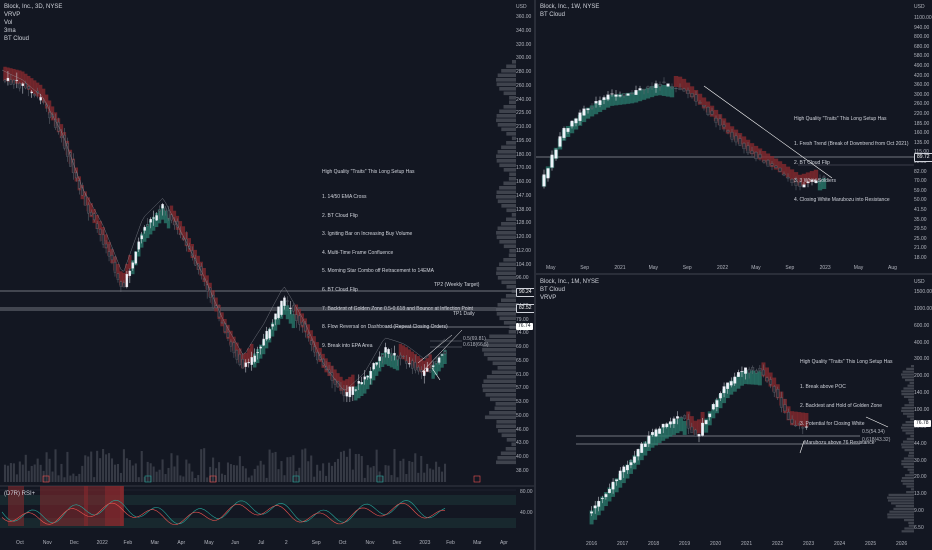  Describe the element at coordinates (734, 274) in the screenshot. I see `pane-separator-horizontal` at that location.